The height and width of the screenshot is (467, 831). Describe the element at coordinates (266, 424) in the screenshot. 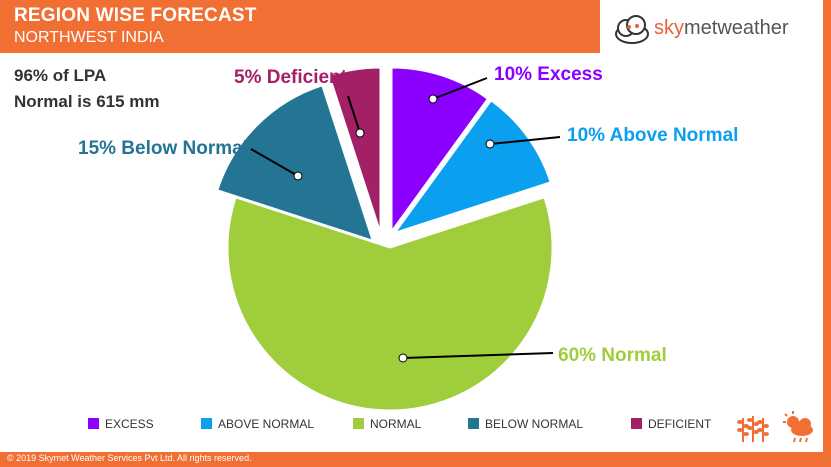

I see `legend-label-above-normal: ABOVE NORMAL` at that location.